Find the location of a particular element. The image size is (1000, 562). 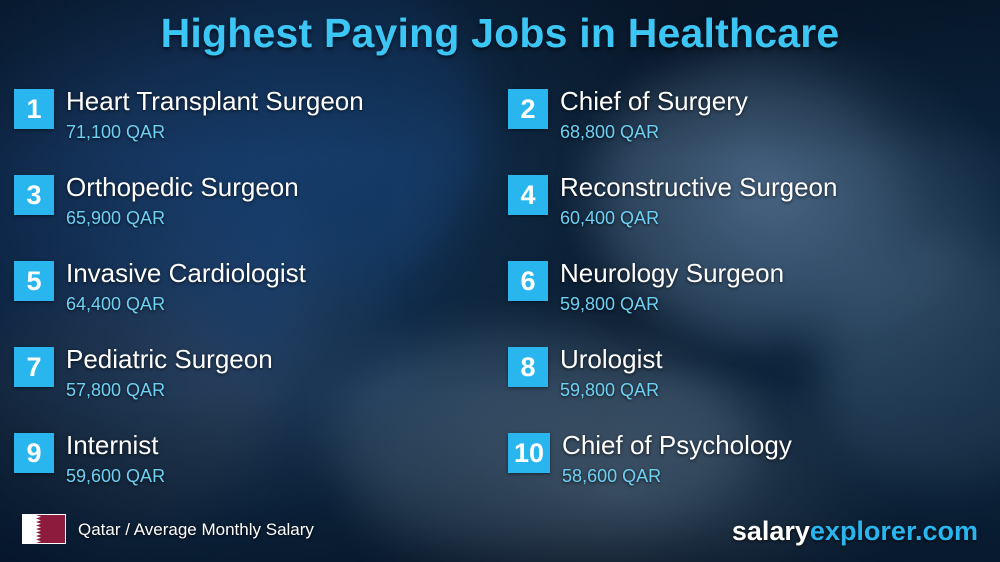

list-item-texts: Orthopedic Surgeon 65,900 QAR is located at coordinates (182, 200).